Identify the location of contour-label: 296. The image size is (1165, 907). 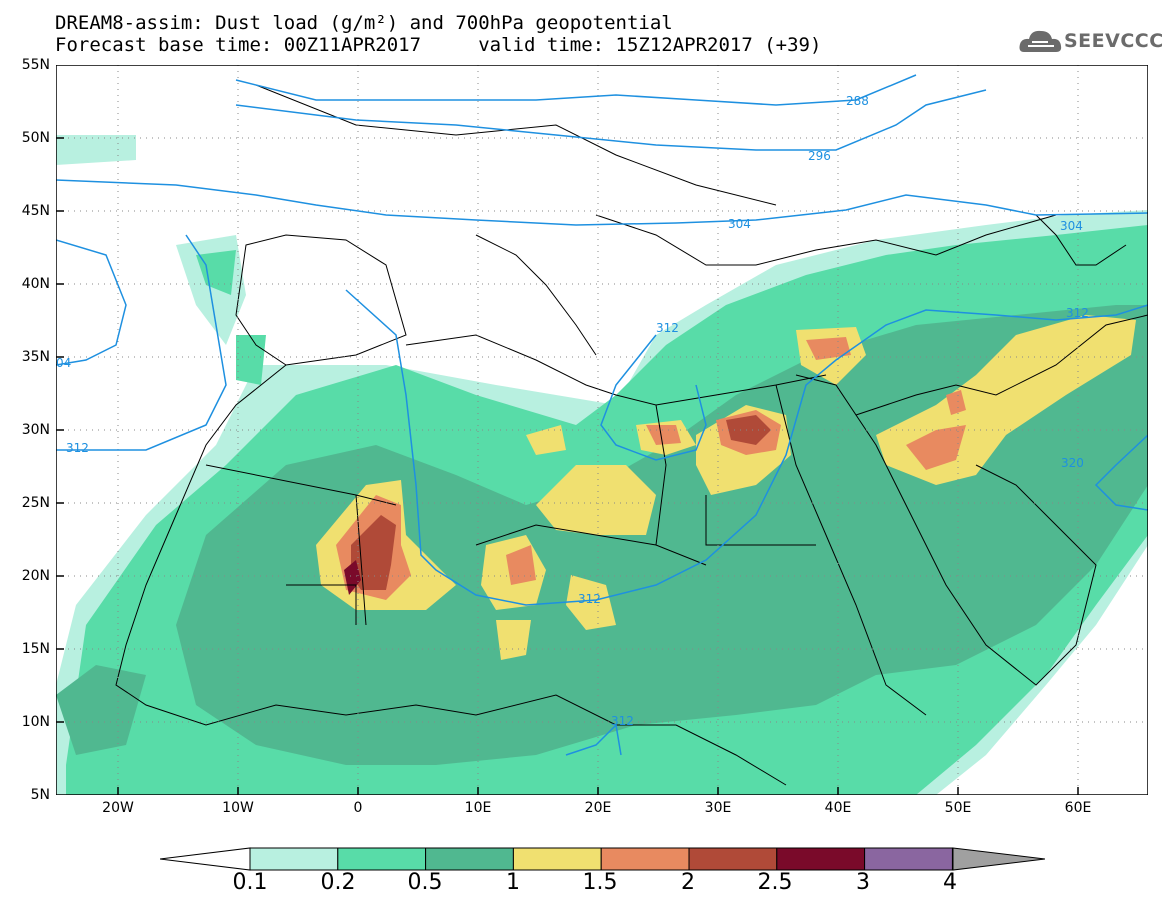
(819, 156).